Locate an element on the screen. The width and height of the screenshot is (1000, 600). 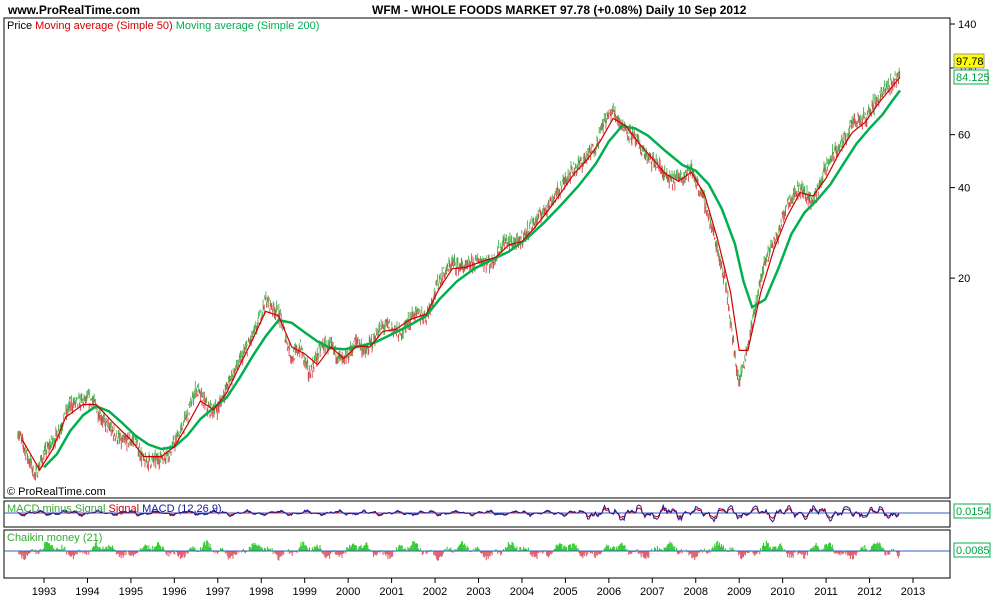
site-name: www.ProRealTime.com is located at coordinates (74, 10).